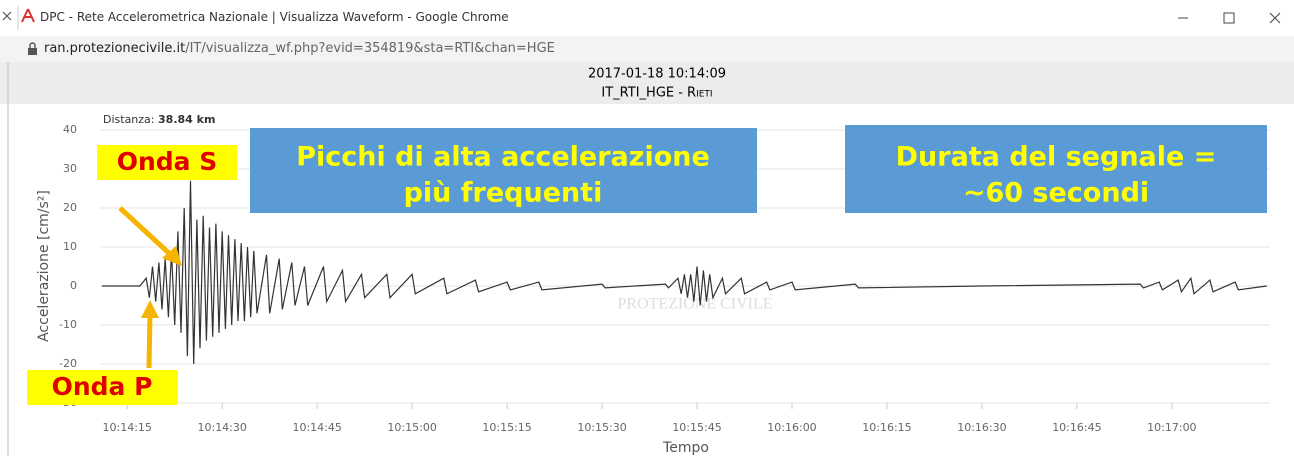 The height and width of the screenshot is (456, 1294). I want to click on x-tick-label: 10:17:00, so click(1171, 427).